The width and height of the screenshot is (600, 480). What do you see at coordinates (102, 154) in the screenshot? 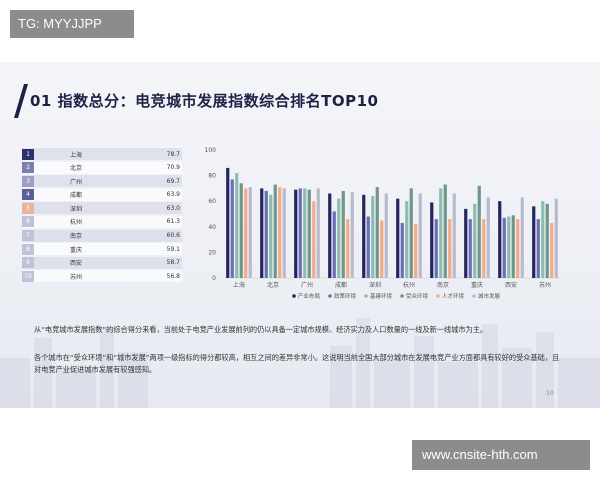
I see `ranking-row: 1 上海 78.7` at bounding box center [102, 154].